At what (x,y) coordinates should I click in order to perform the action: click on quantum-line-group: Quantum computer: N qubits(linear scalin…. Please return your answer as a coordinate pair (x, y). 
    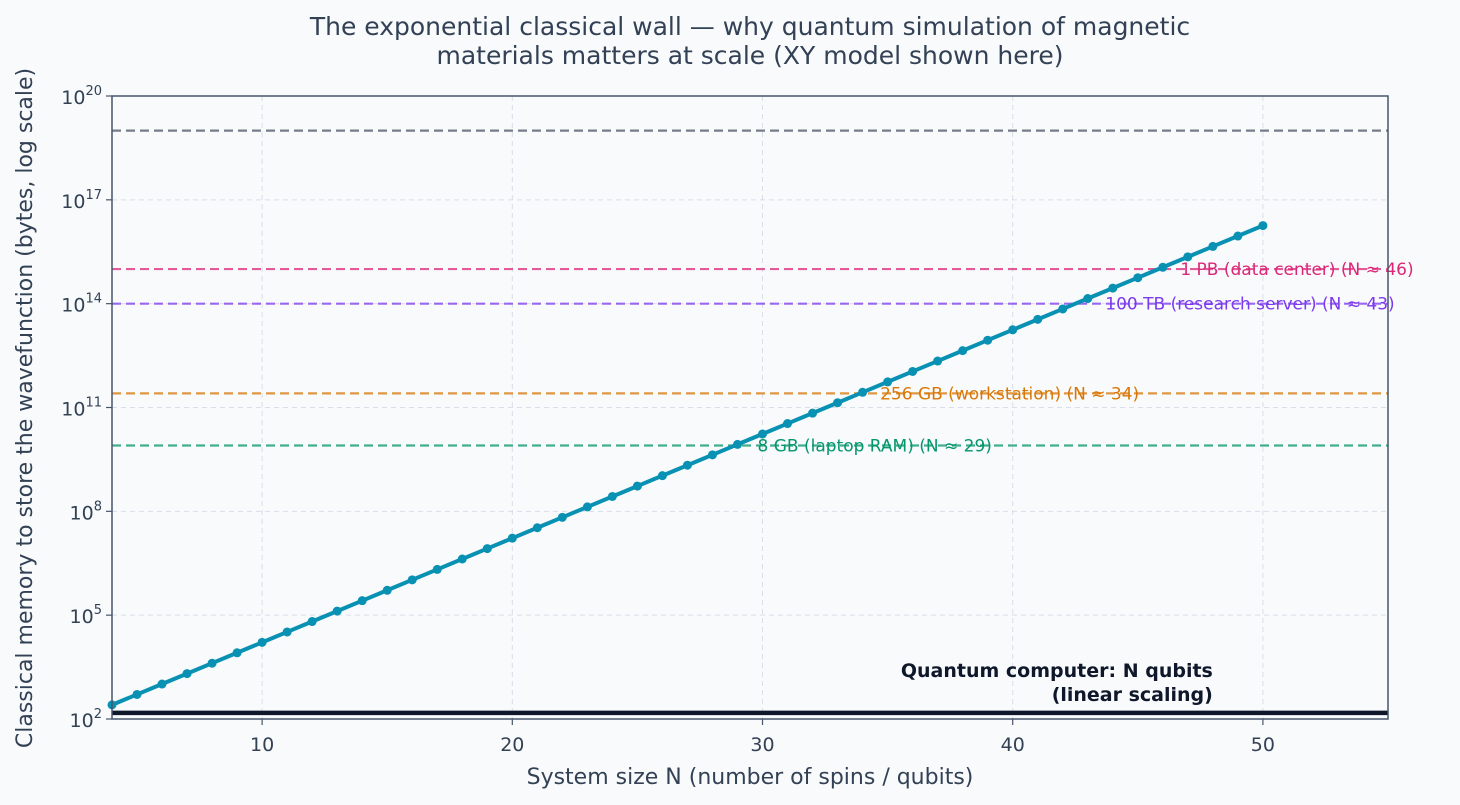
    Looking at the image, I should click on (750, 688).